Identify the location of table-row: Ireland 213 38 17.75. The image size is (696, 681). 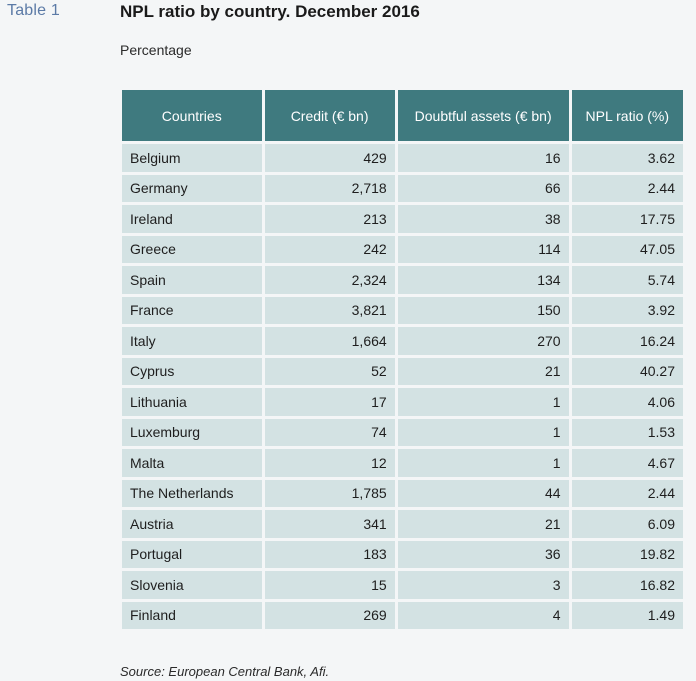
(402, 219).